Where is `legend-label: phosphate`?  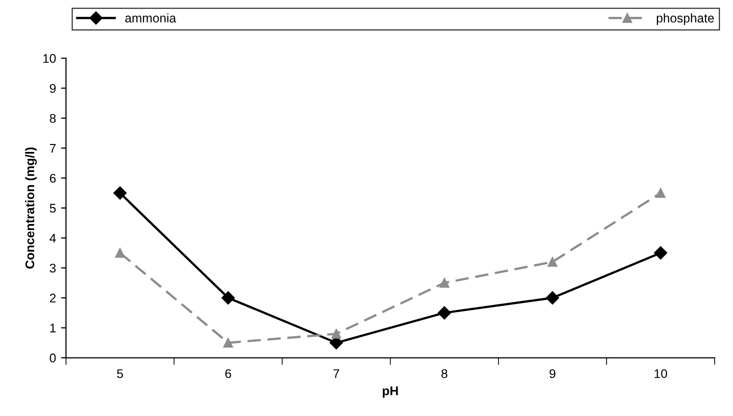
legend-label: phosphate is located at coordinates (685, 19).